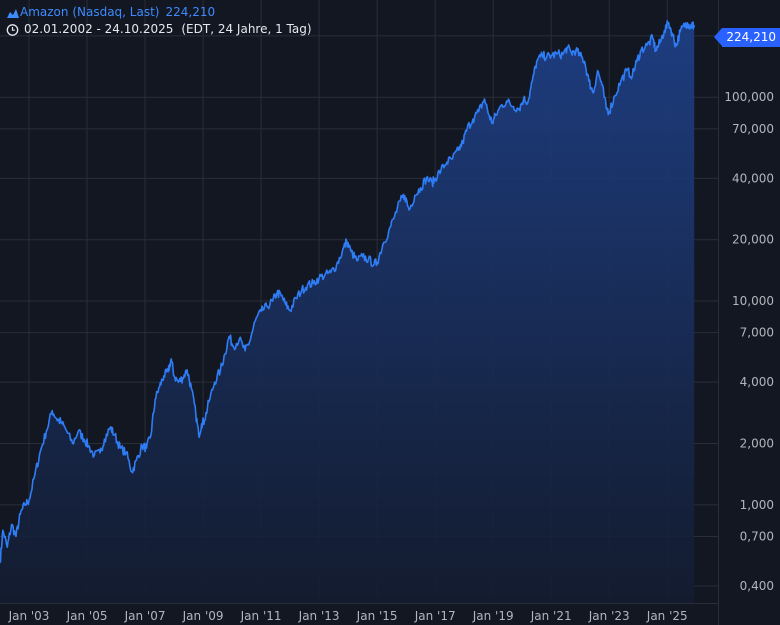 This screenshot has width=780, height=625. I want to click on time-axis-separator, so click(359, 603).